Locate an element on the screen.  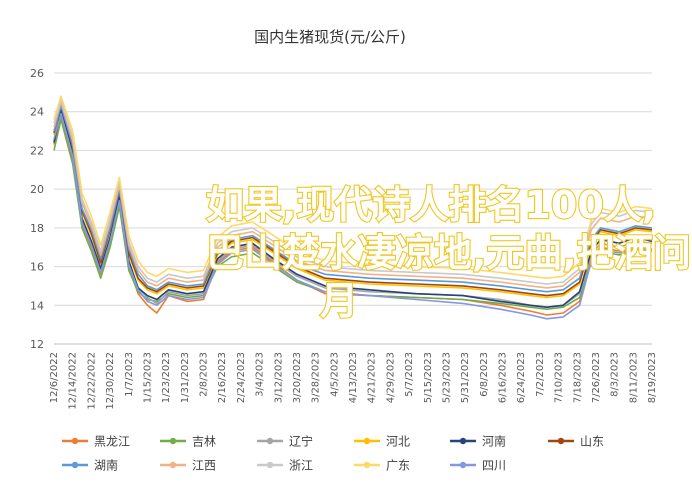
x-tick-label: 12/30/2022 is located at coordinates (110, 381).